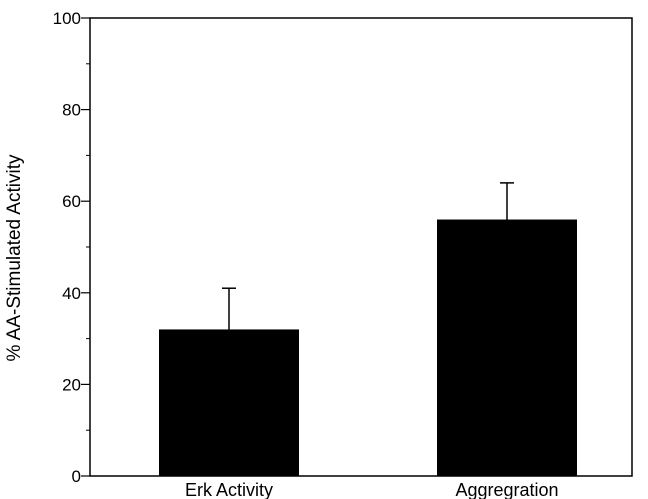  What do you see at coordinates (85, 247) in the screenshot?
I see `y-axis-ticks` at bounding box center [85, 247].